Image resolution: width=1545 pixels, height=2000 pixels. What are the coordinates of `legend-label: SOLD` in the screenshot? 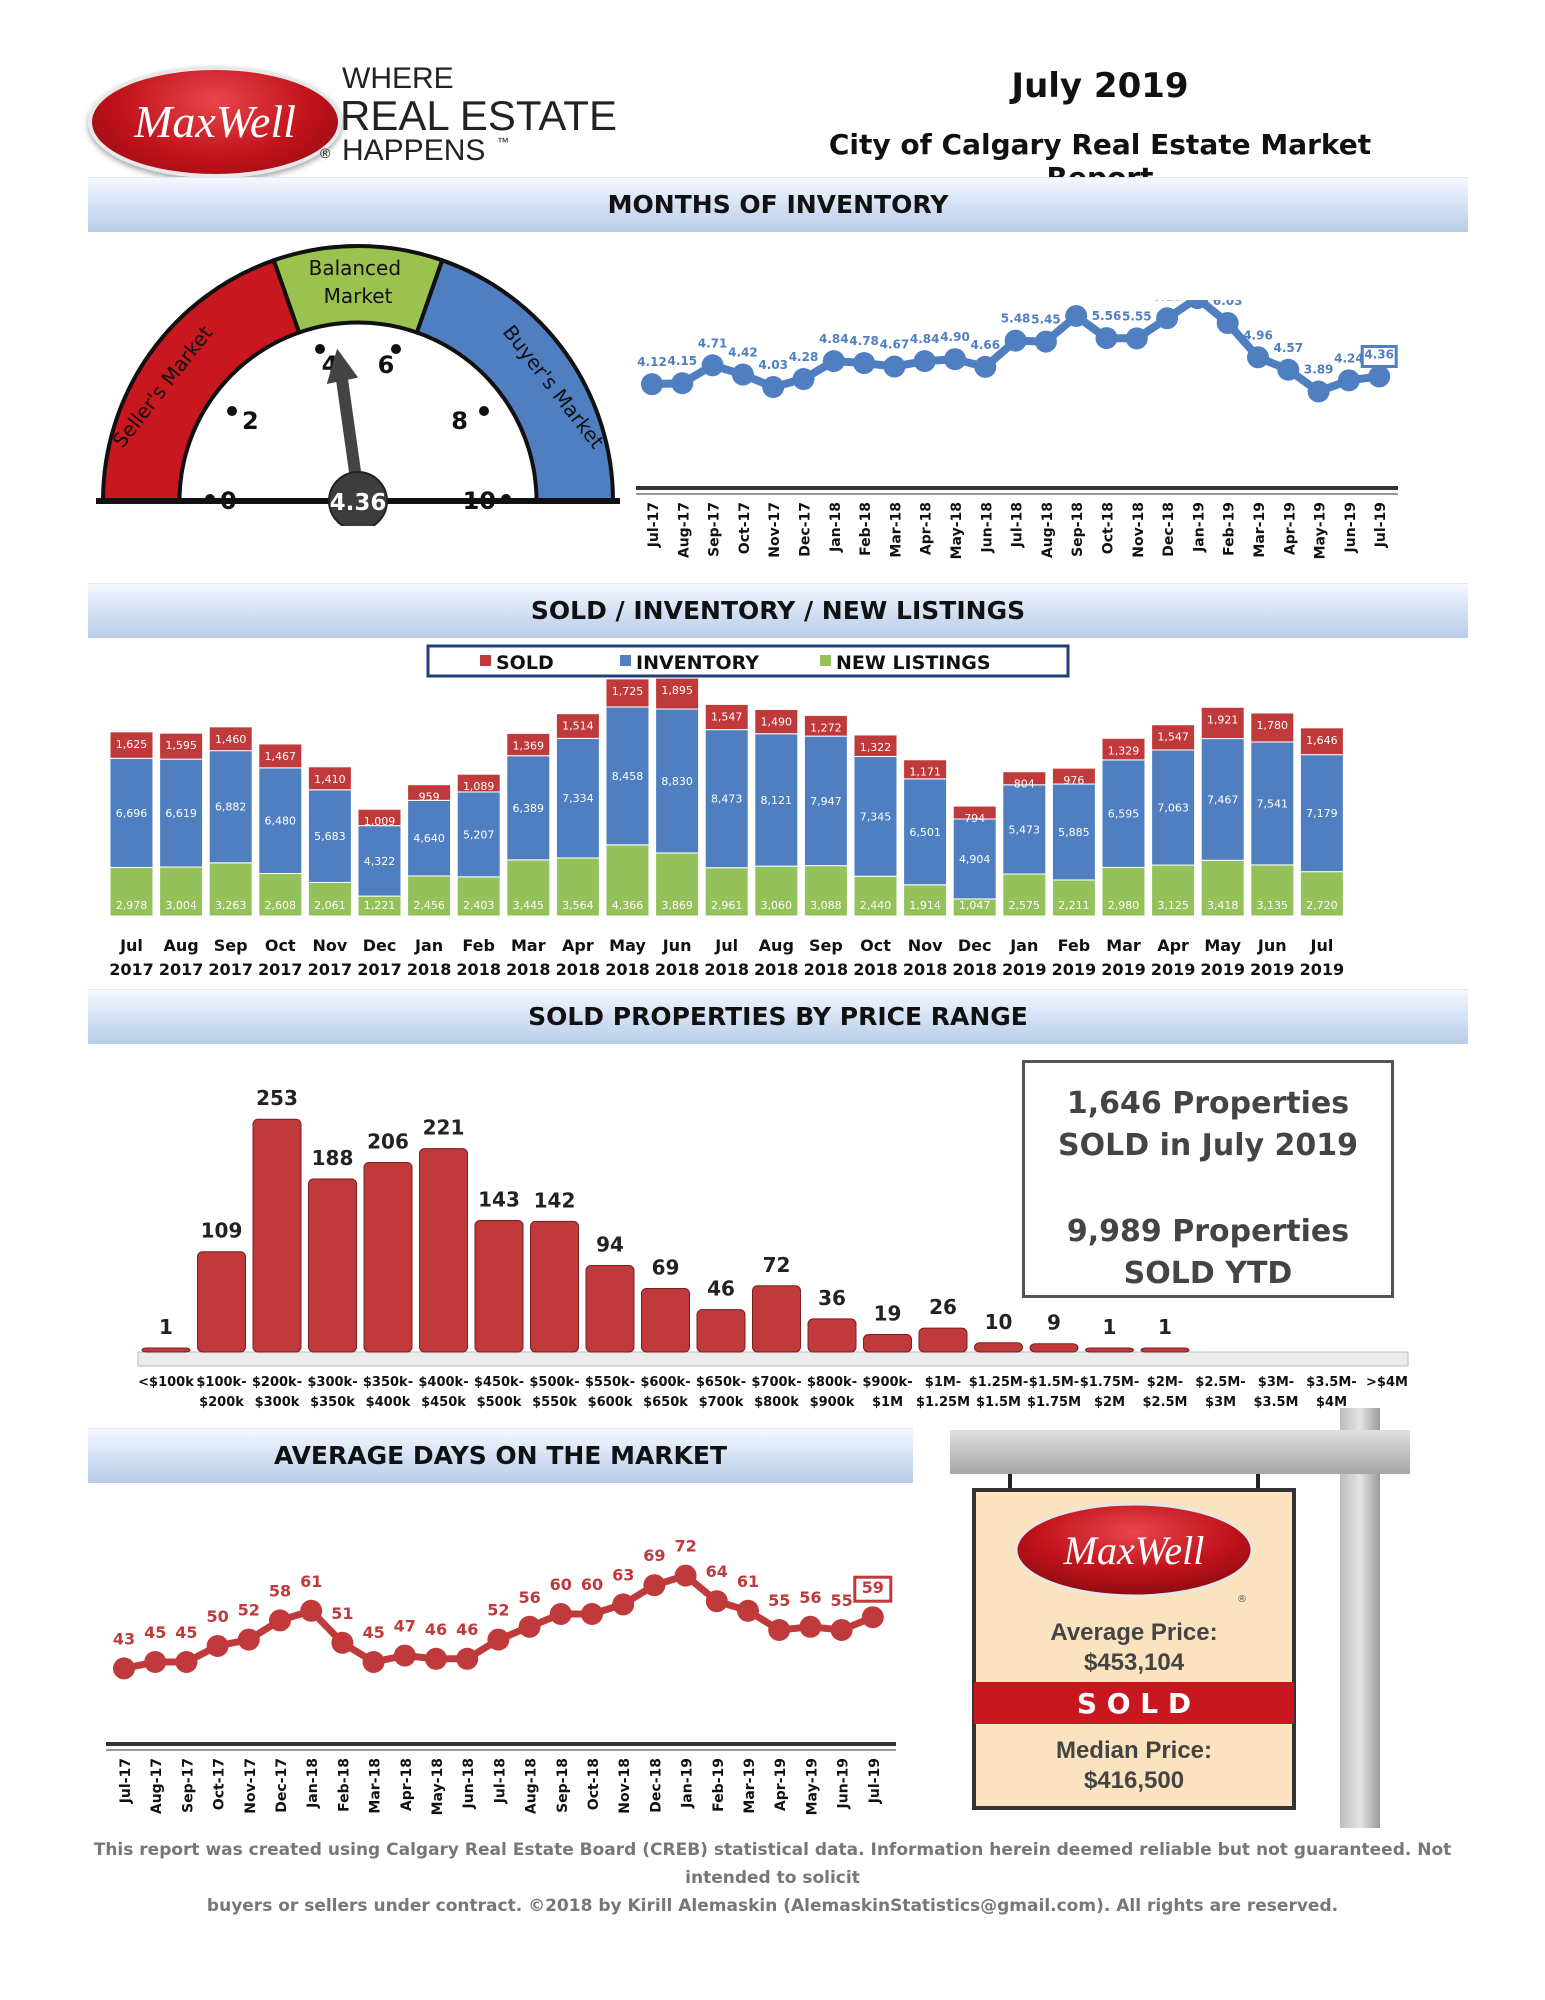 It's located at (525, 663).